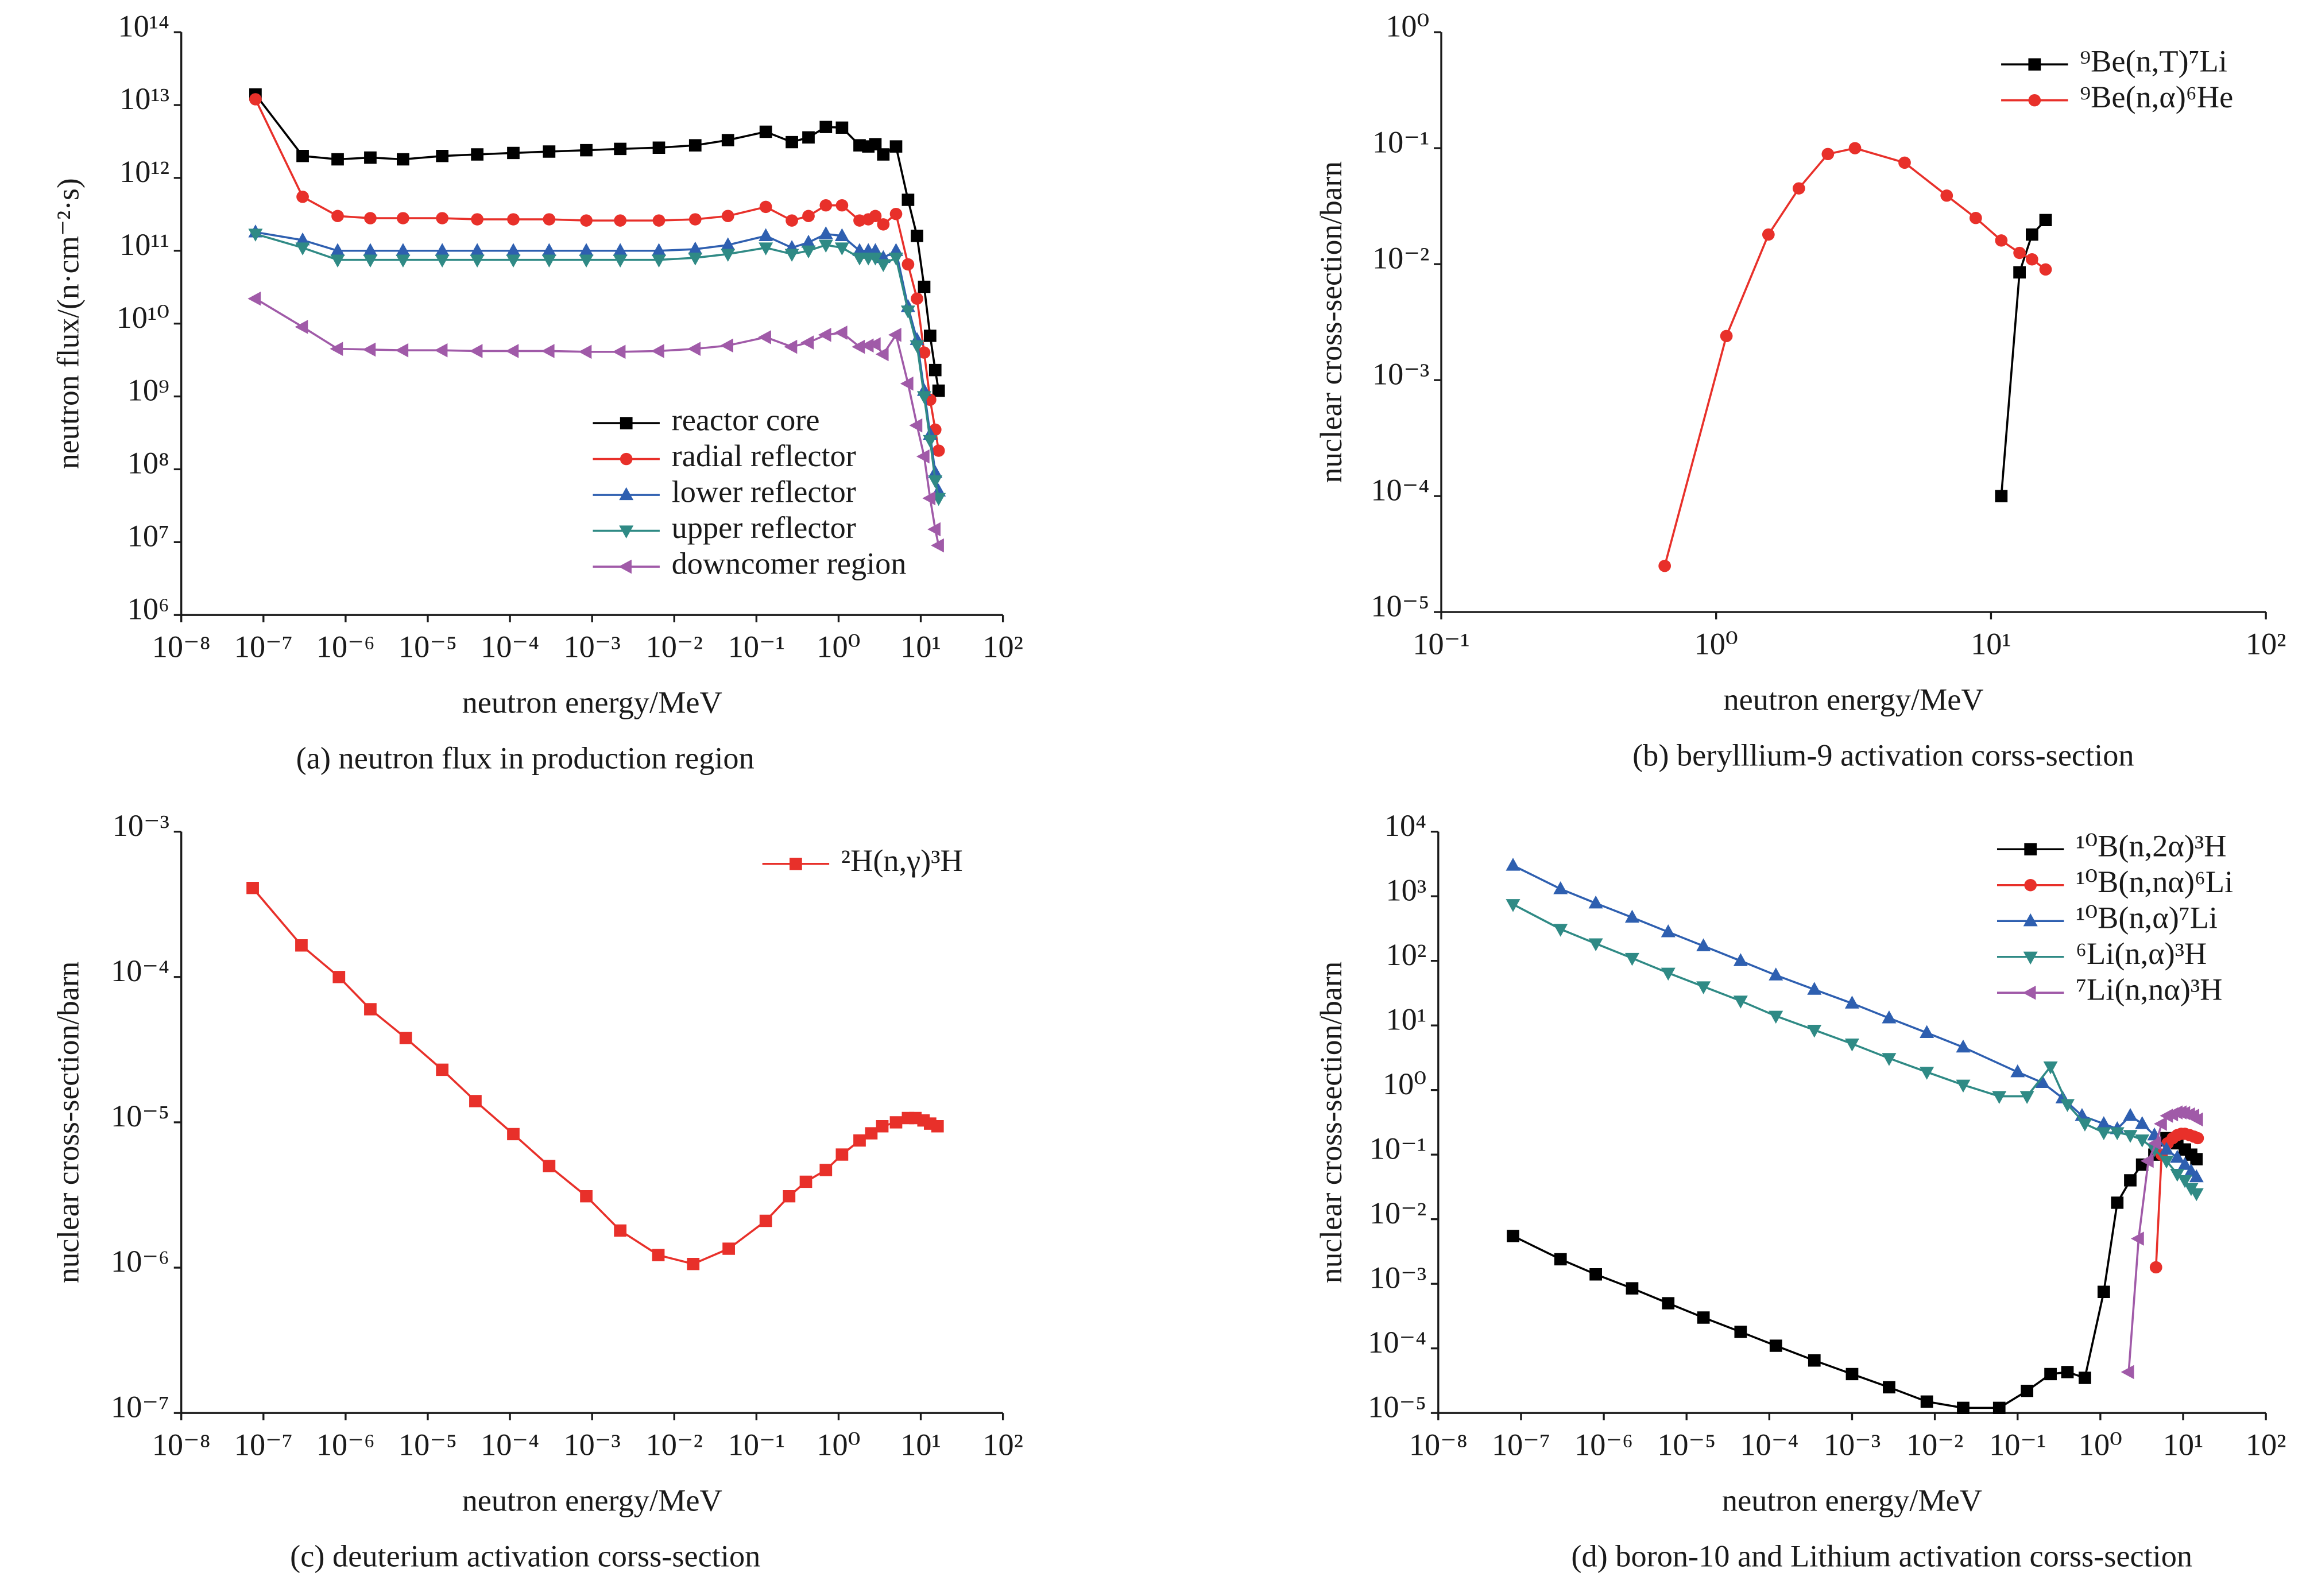  I want to click on legend-label: radial reflector, so click(764, 456).